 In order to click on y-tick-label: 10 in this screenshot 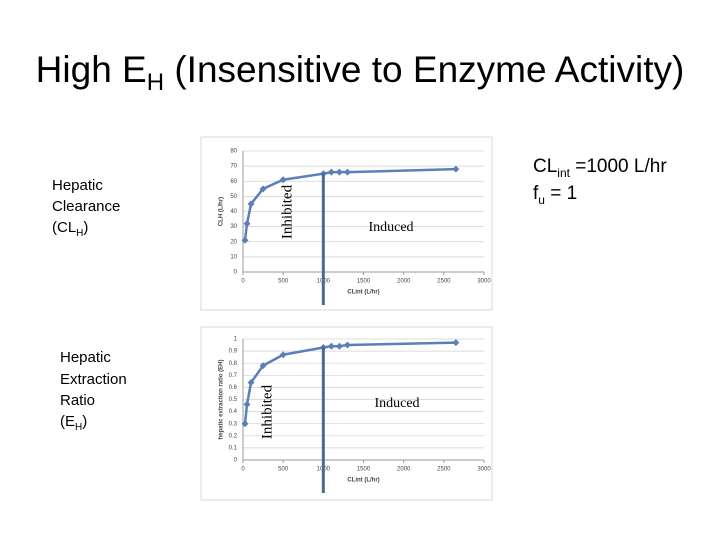, I will do `click(233, 257)`.